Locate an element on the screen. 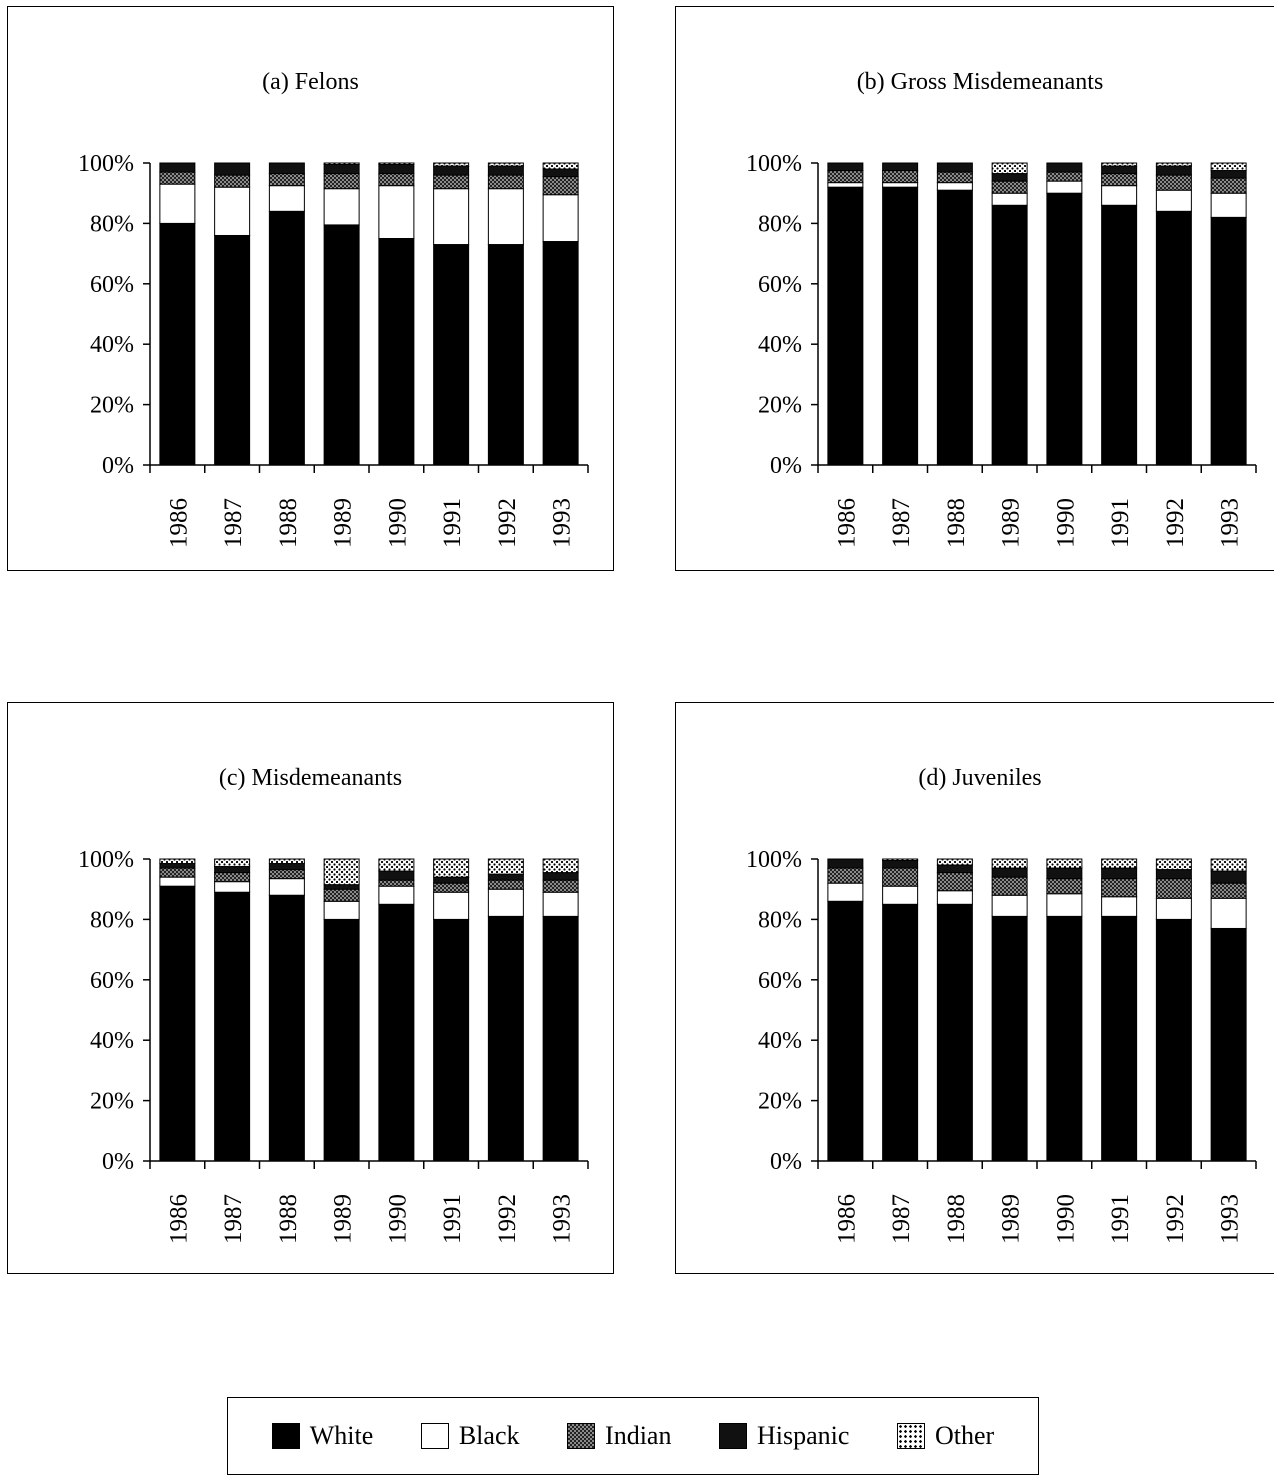  y-tick-label: 100% is located at coordinates (106, 860).